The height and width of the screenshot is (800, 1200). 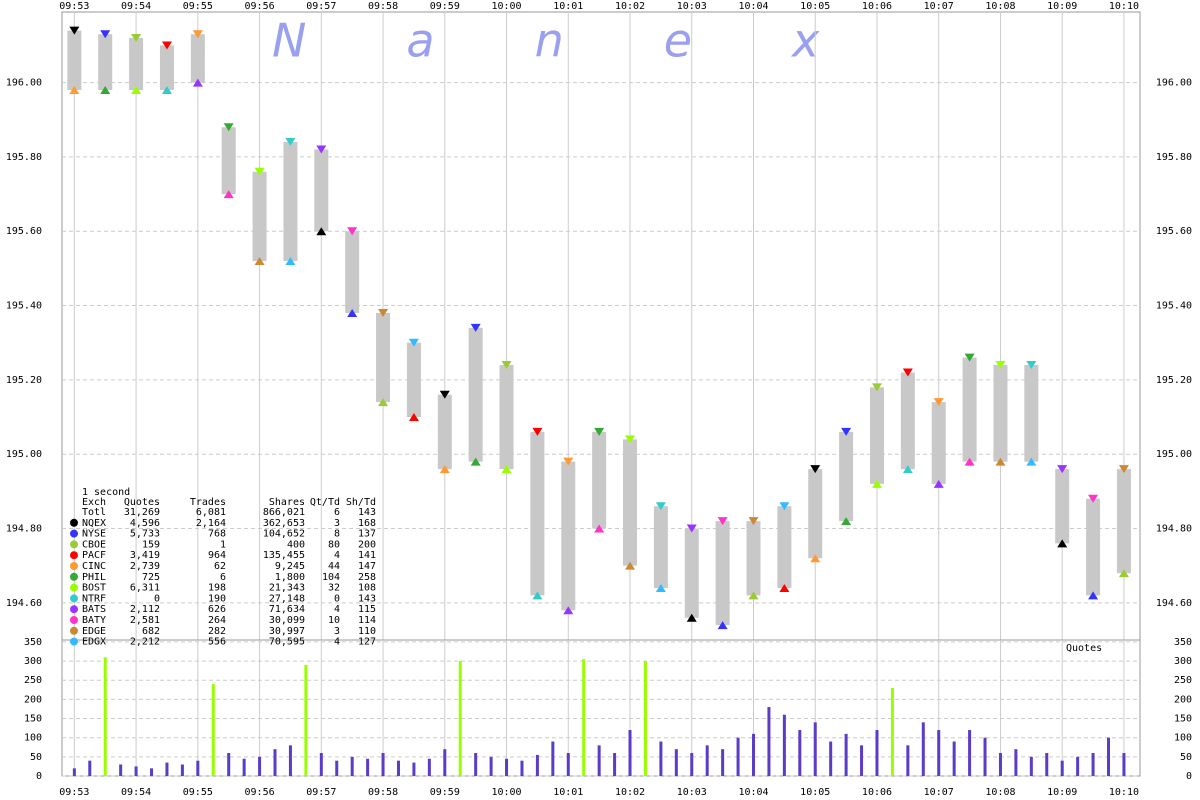 I want to click on table-header: Qt/Td, so click(x=325, y=502).